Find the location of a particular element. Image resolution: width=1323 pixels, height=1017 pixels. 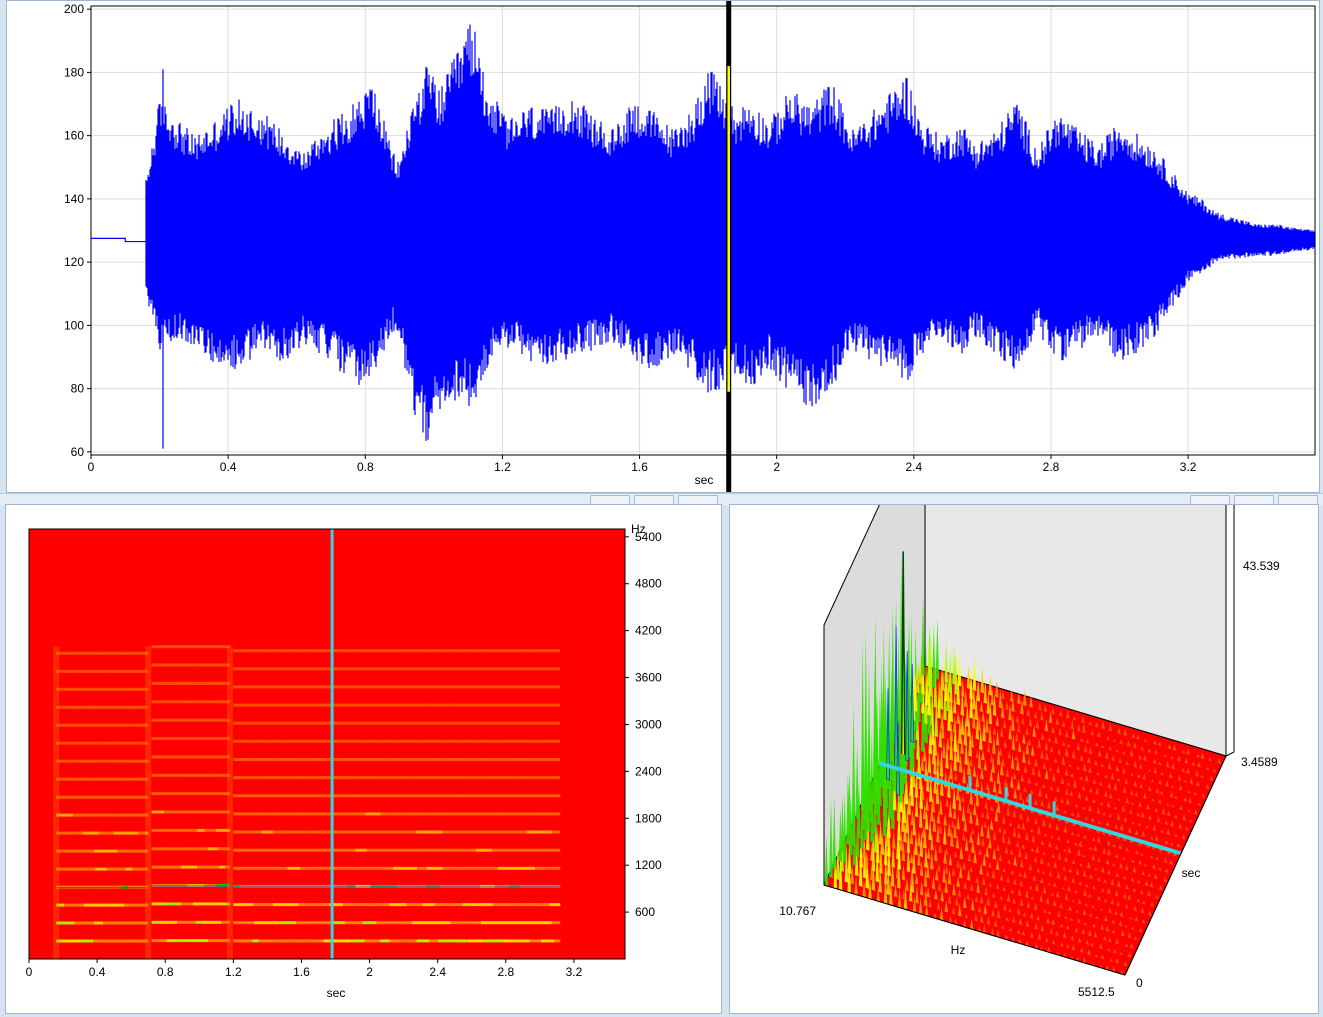

time-min-label: 0 is located at coordinates (1139, 983).